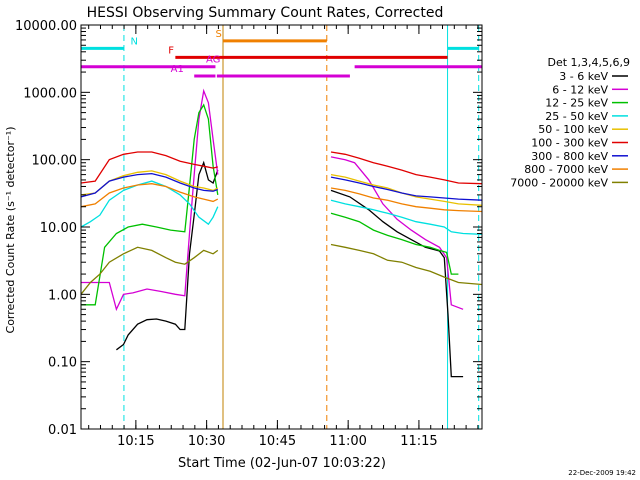  I want to click on legend-entry-label: 3 - 6 keV, so click(583, 76).